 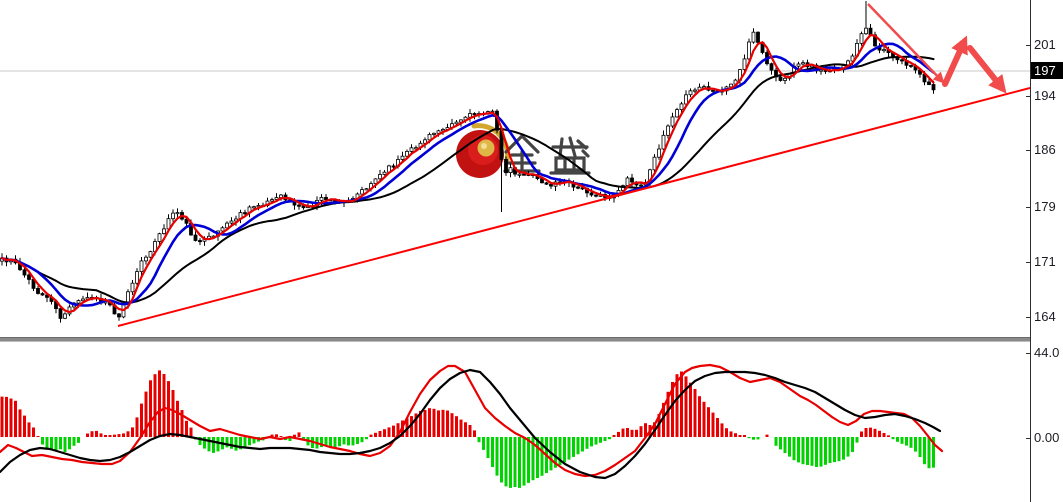 What do you see at coordinates (1045, 206) in the screenshot?
I see `price-axis-label: 179` at bounding box center [1045, 206].